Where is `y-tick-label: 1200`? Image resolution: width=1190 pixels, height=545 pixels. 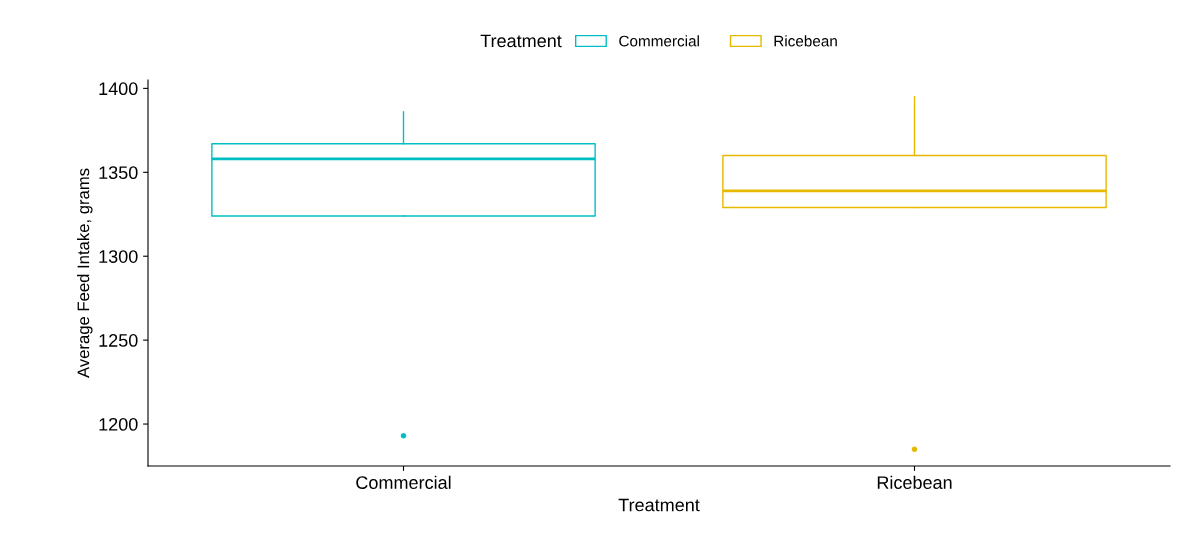 y-tick-label: 1200 is located at coordinates (118, 424).